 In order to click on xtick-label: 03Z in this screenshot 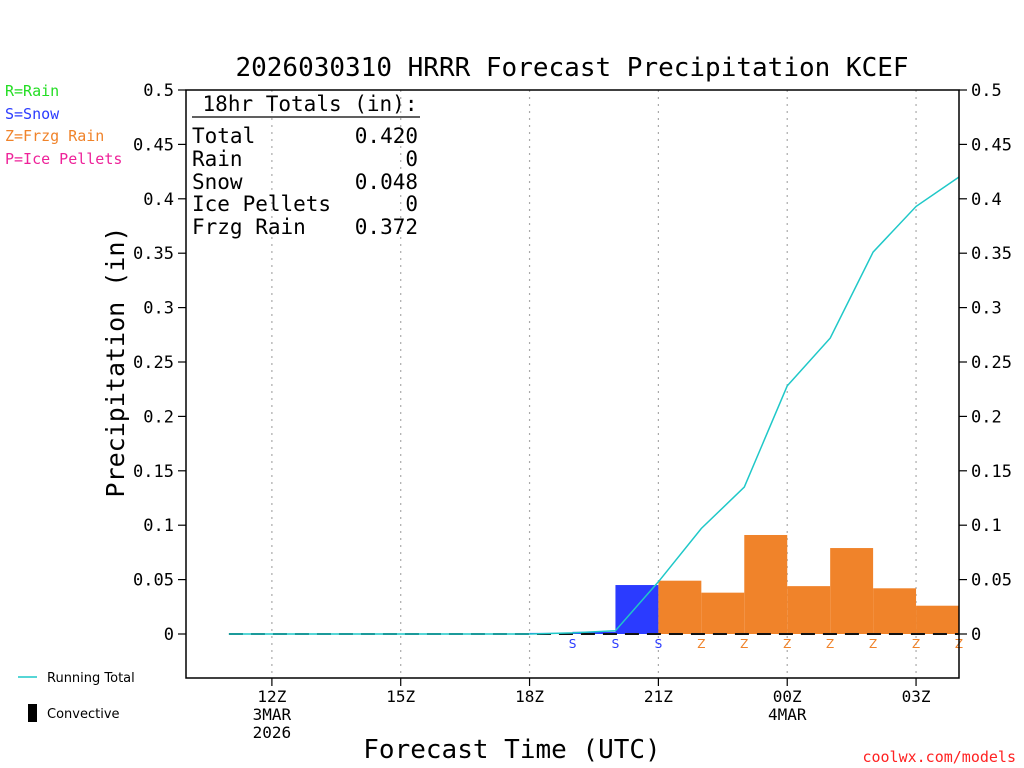, I will do `click(916, 696)`.